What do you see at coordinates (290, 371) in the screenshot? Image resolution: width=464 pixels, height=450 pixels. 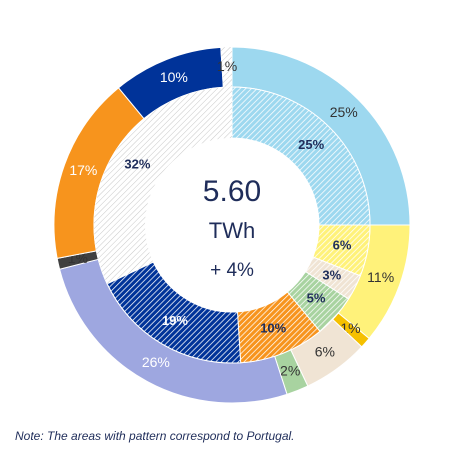 I see `data-label: 2%` at bounding box center [290, 371].